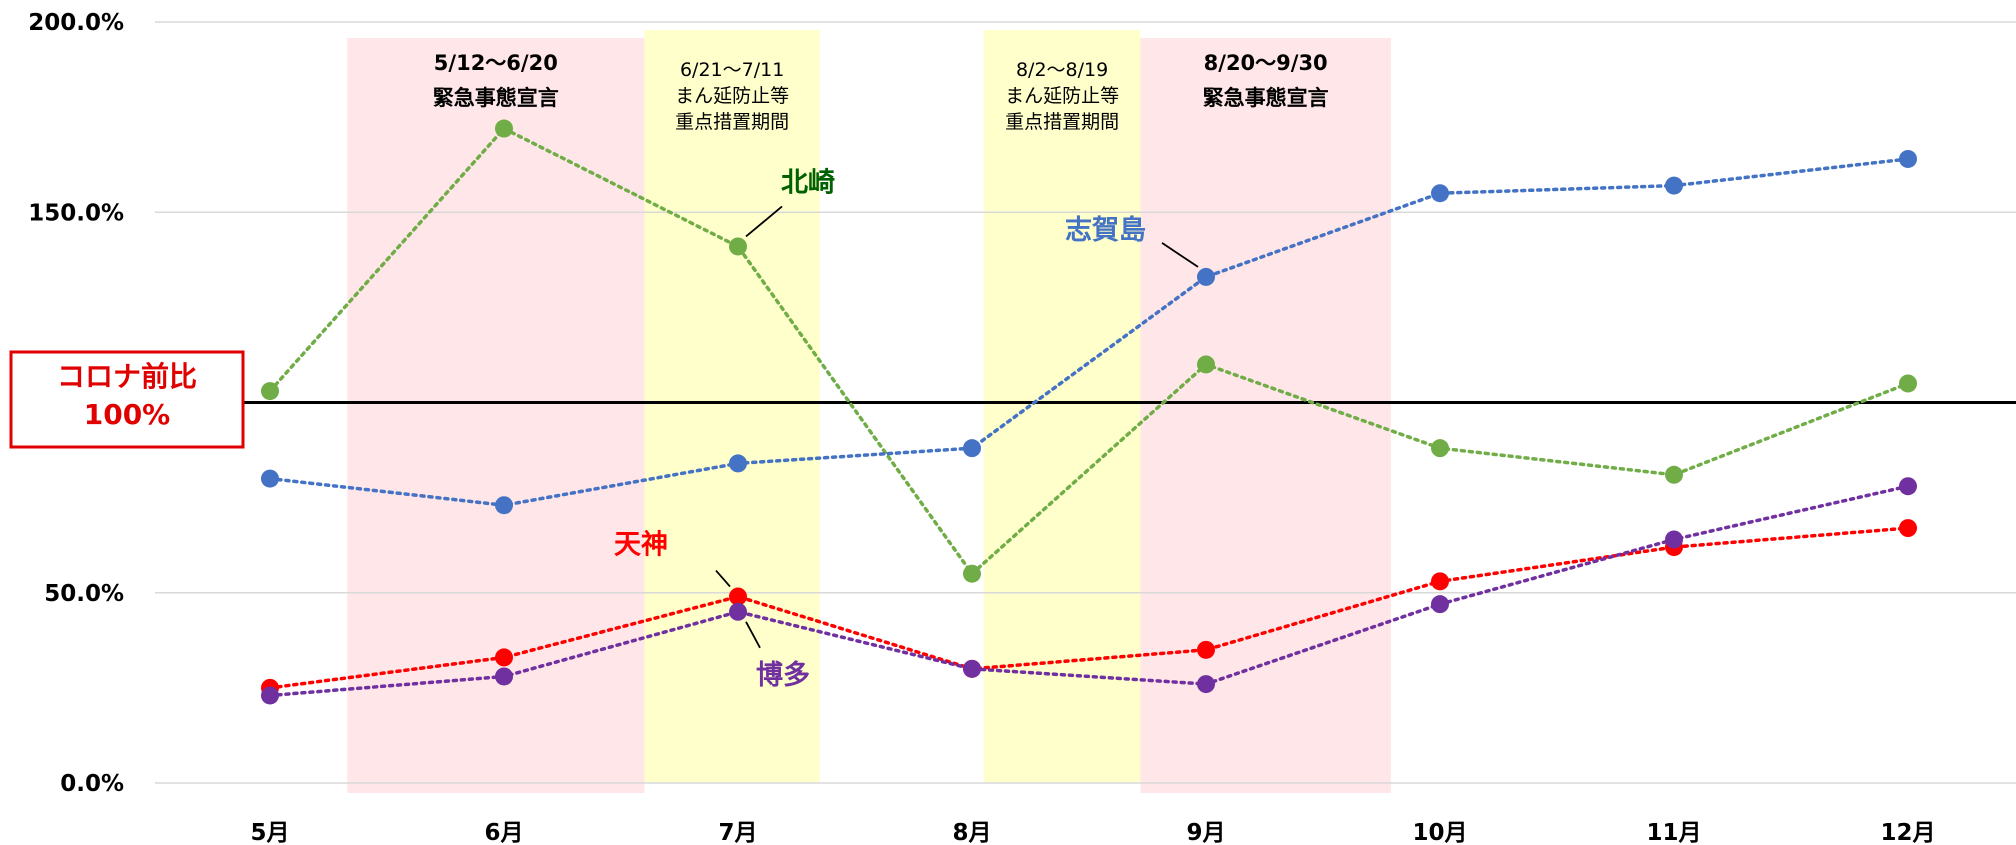  Describe the element at coordinates (92, 784) in the screenshot. I see `y-tick-label-0: 0.0%` at that location.